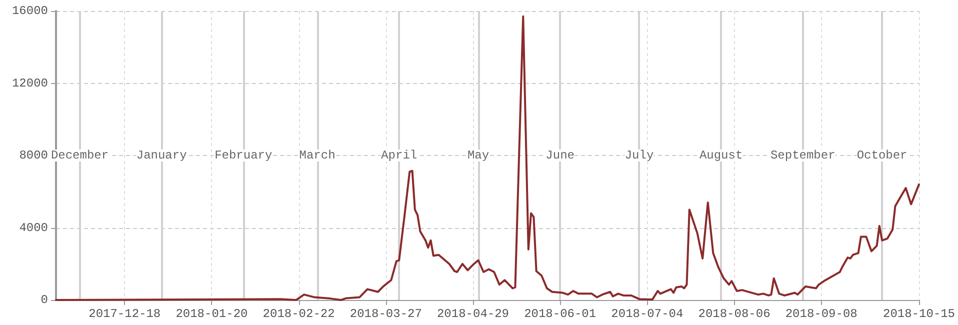  What do you see at coordinates (647, 314) in the screenshot?
I see `x-tick-label: 2018-07-04` at bounding box center [647, 314].